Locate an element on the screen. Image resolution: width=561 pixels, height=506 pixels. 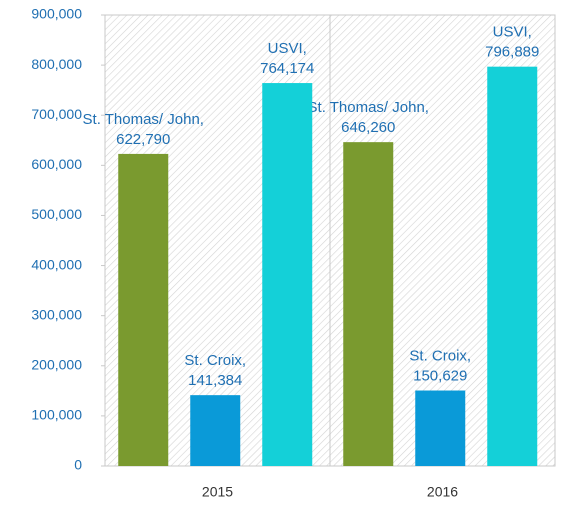
data-label: 141,384 is located at coordinates (215, 380).